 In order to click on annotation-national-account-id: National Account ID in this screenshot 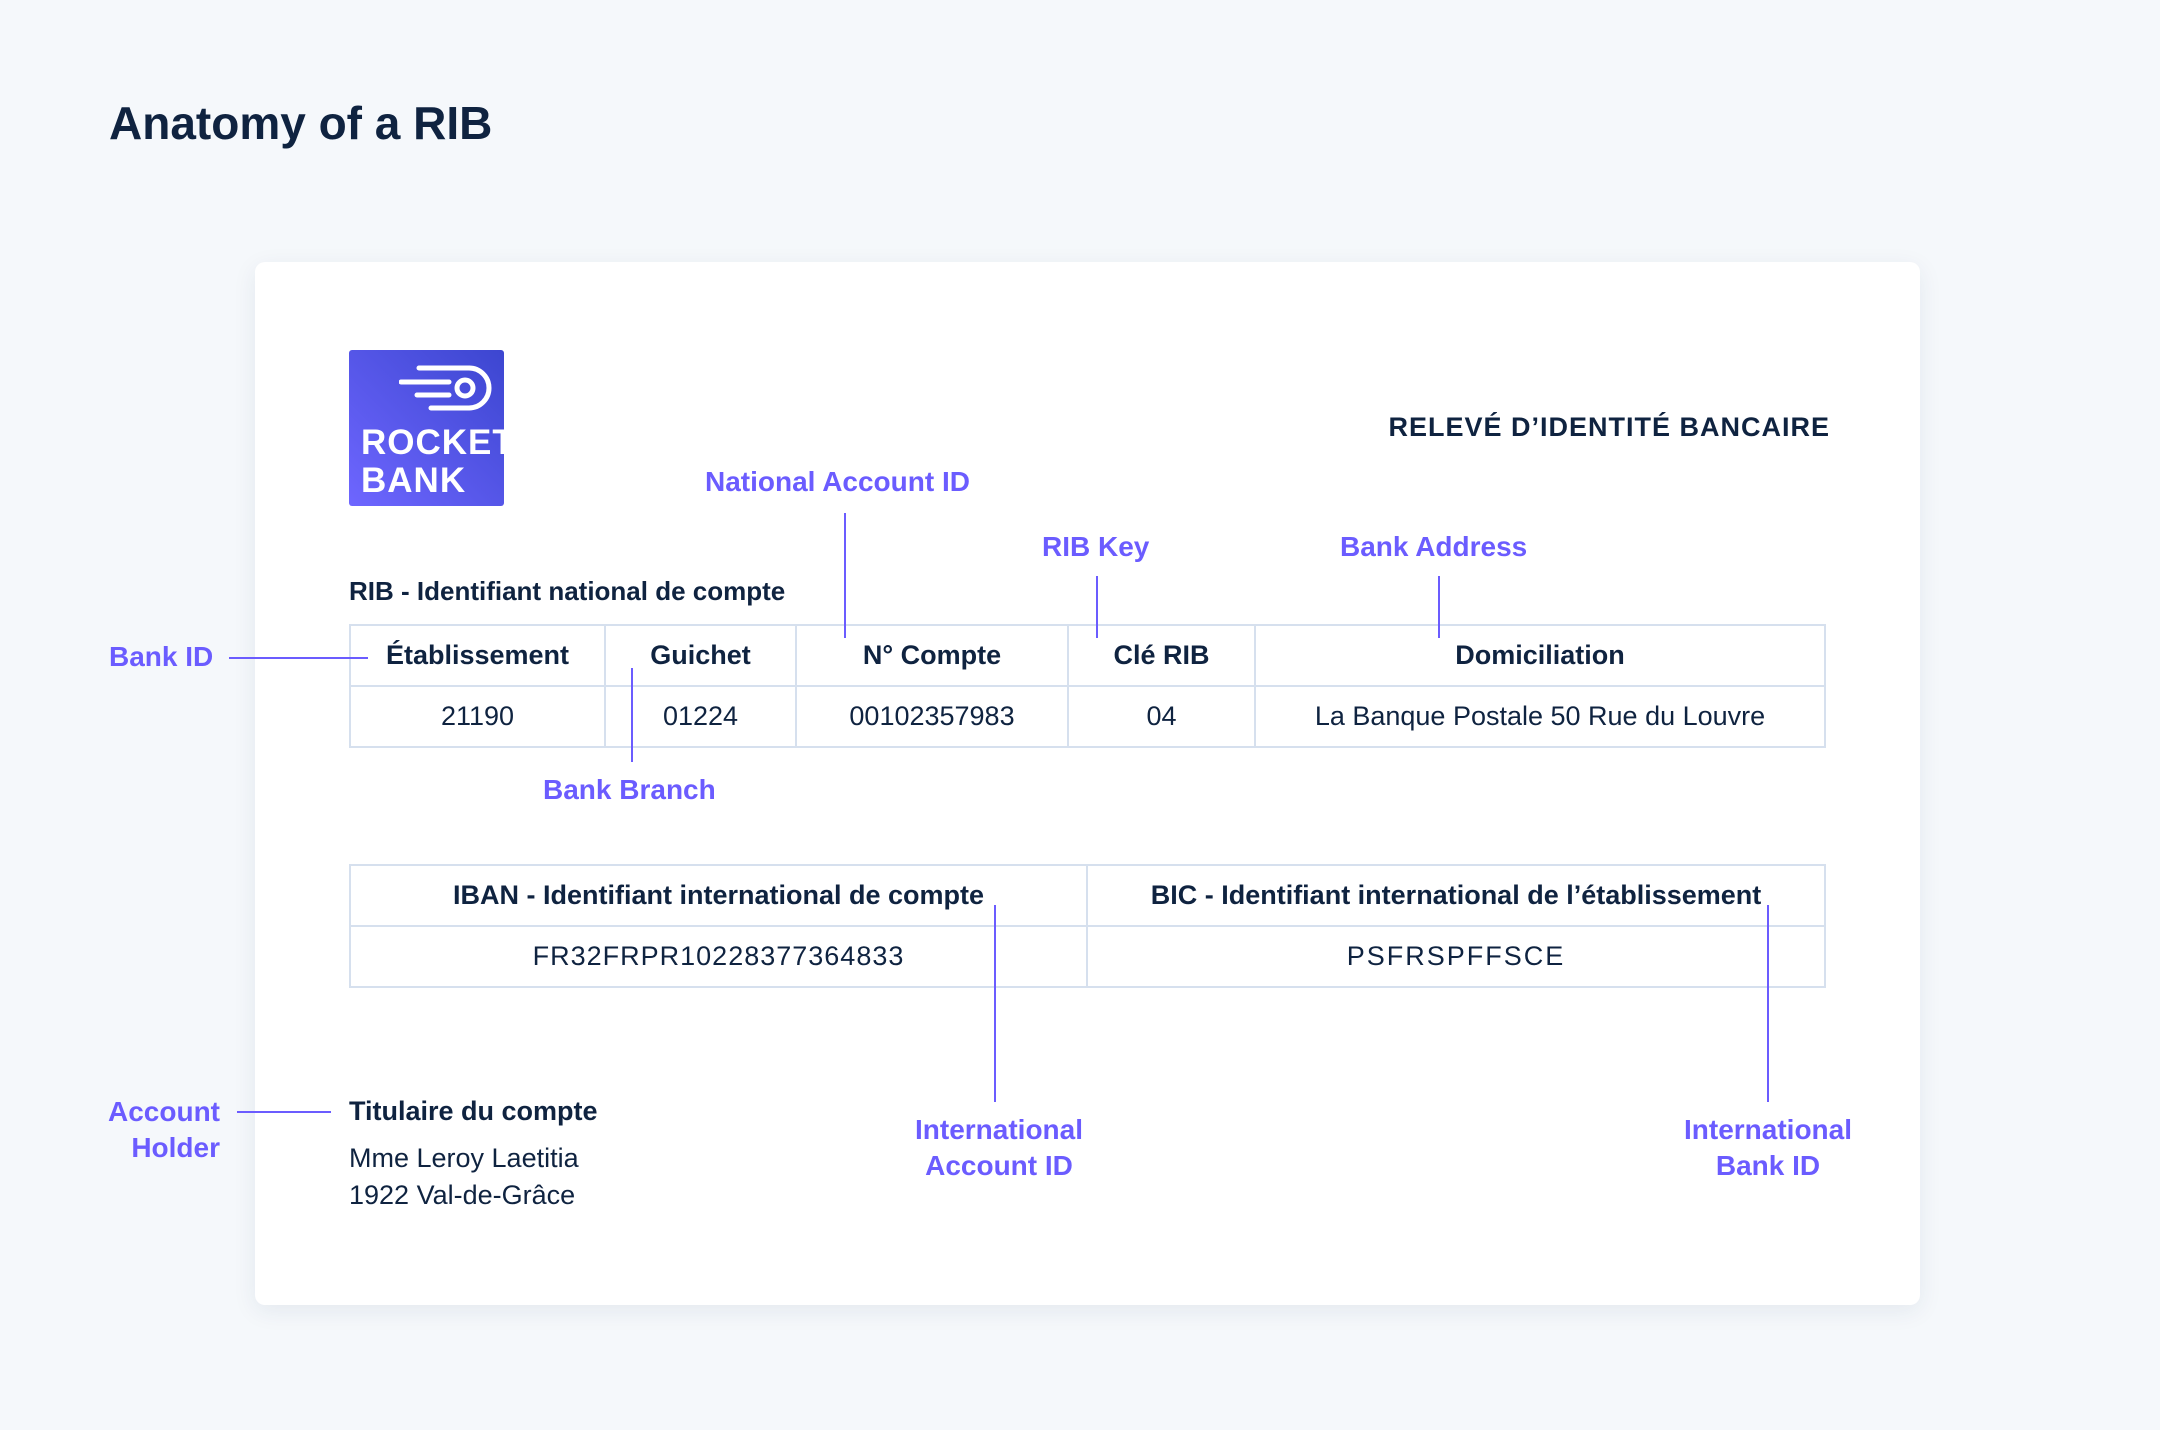, I will do `click(837, 481)`.